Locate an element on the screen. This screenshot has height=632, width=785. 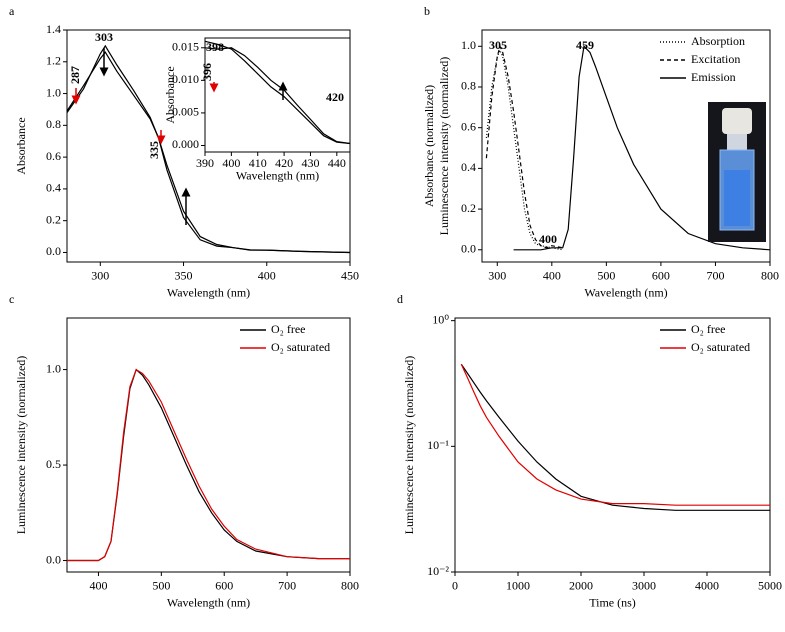
panel-label: b is located at coordinates (427, 11).